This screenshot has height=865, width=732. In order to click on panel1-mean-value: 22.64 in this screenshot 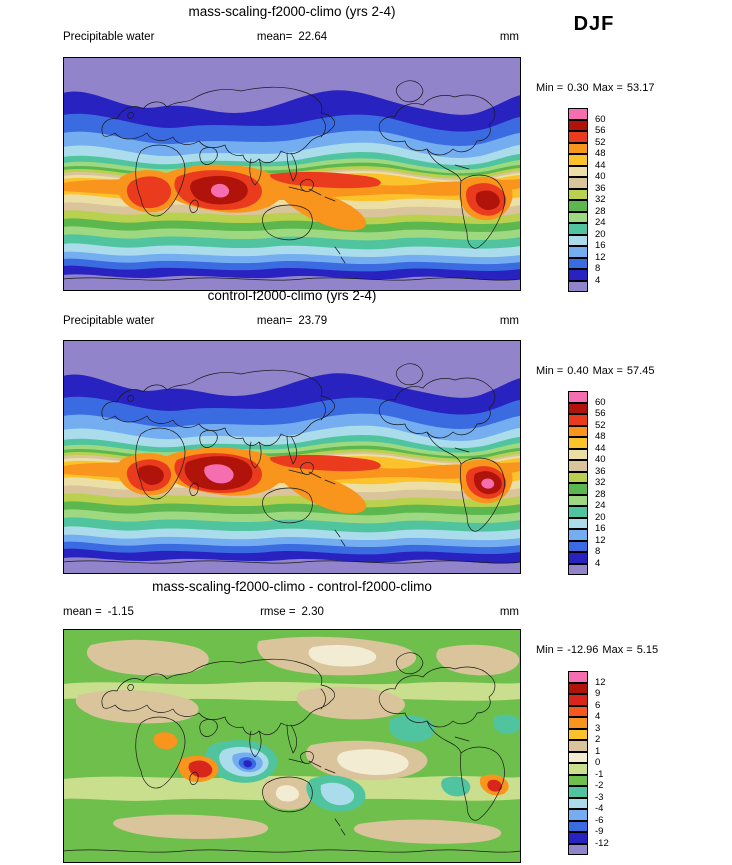, I will do `click(313, 37)`.